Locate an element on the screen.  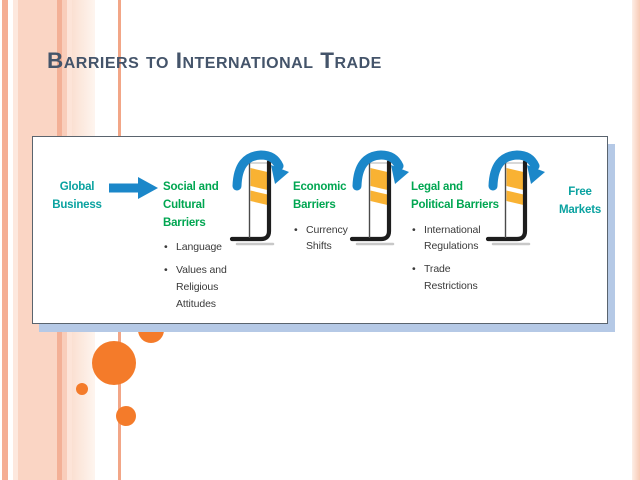
bullet-item: Currency Shifts is located at coordinates (329, 239).